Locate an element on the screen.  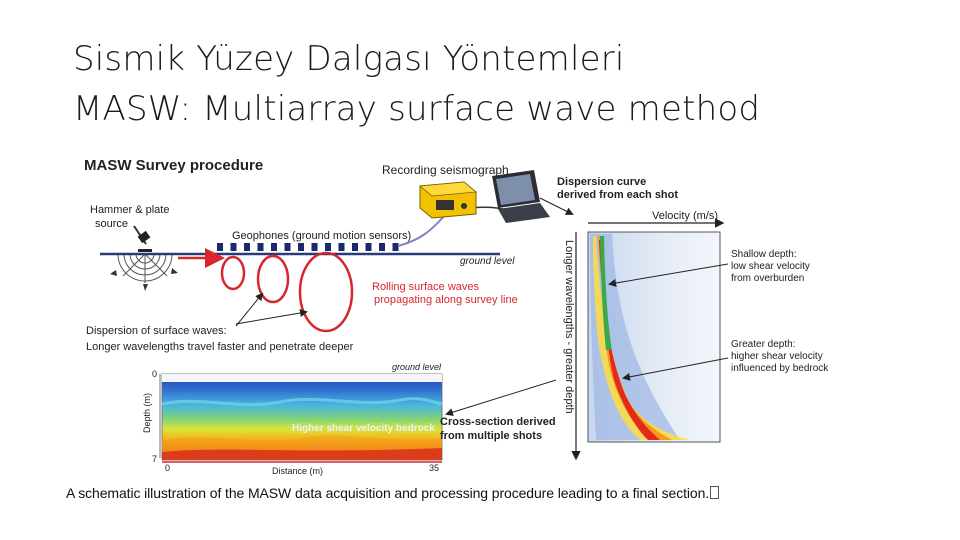
title-line-2: MASW: Multiarray surface wave method is located at coordinates (417, 109).